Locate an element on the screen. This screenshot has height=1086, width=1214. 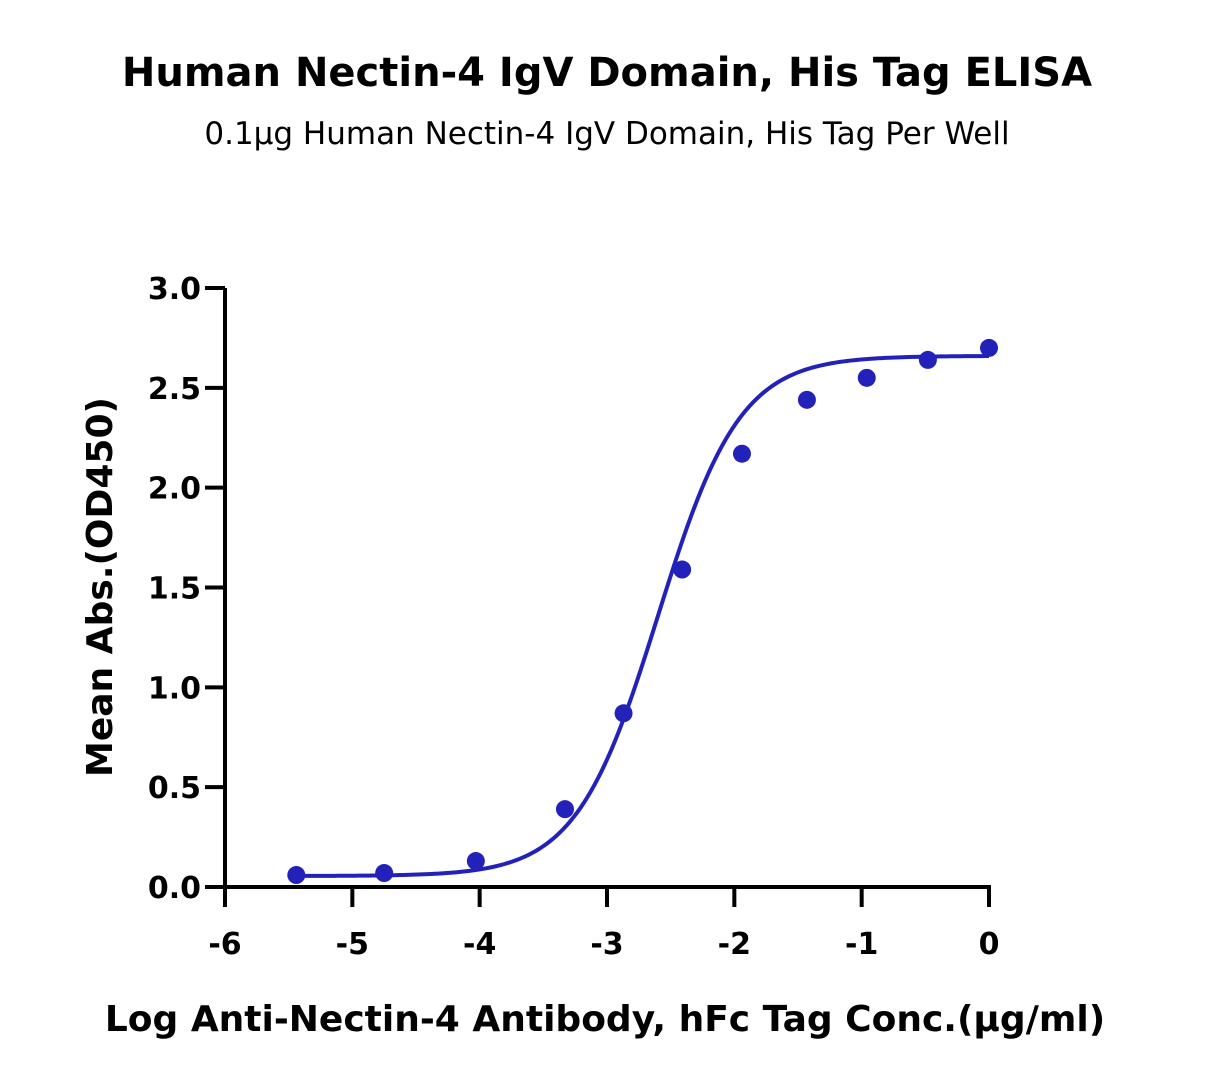
chart-title: Human Nectin-4 IgV Domain, His Tag ELISA is located at coordinates (607, 73).